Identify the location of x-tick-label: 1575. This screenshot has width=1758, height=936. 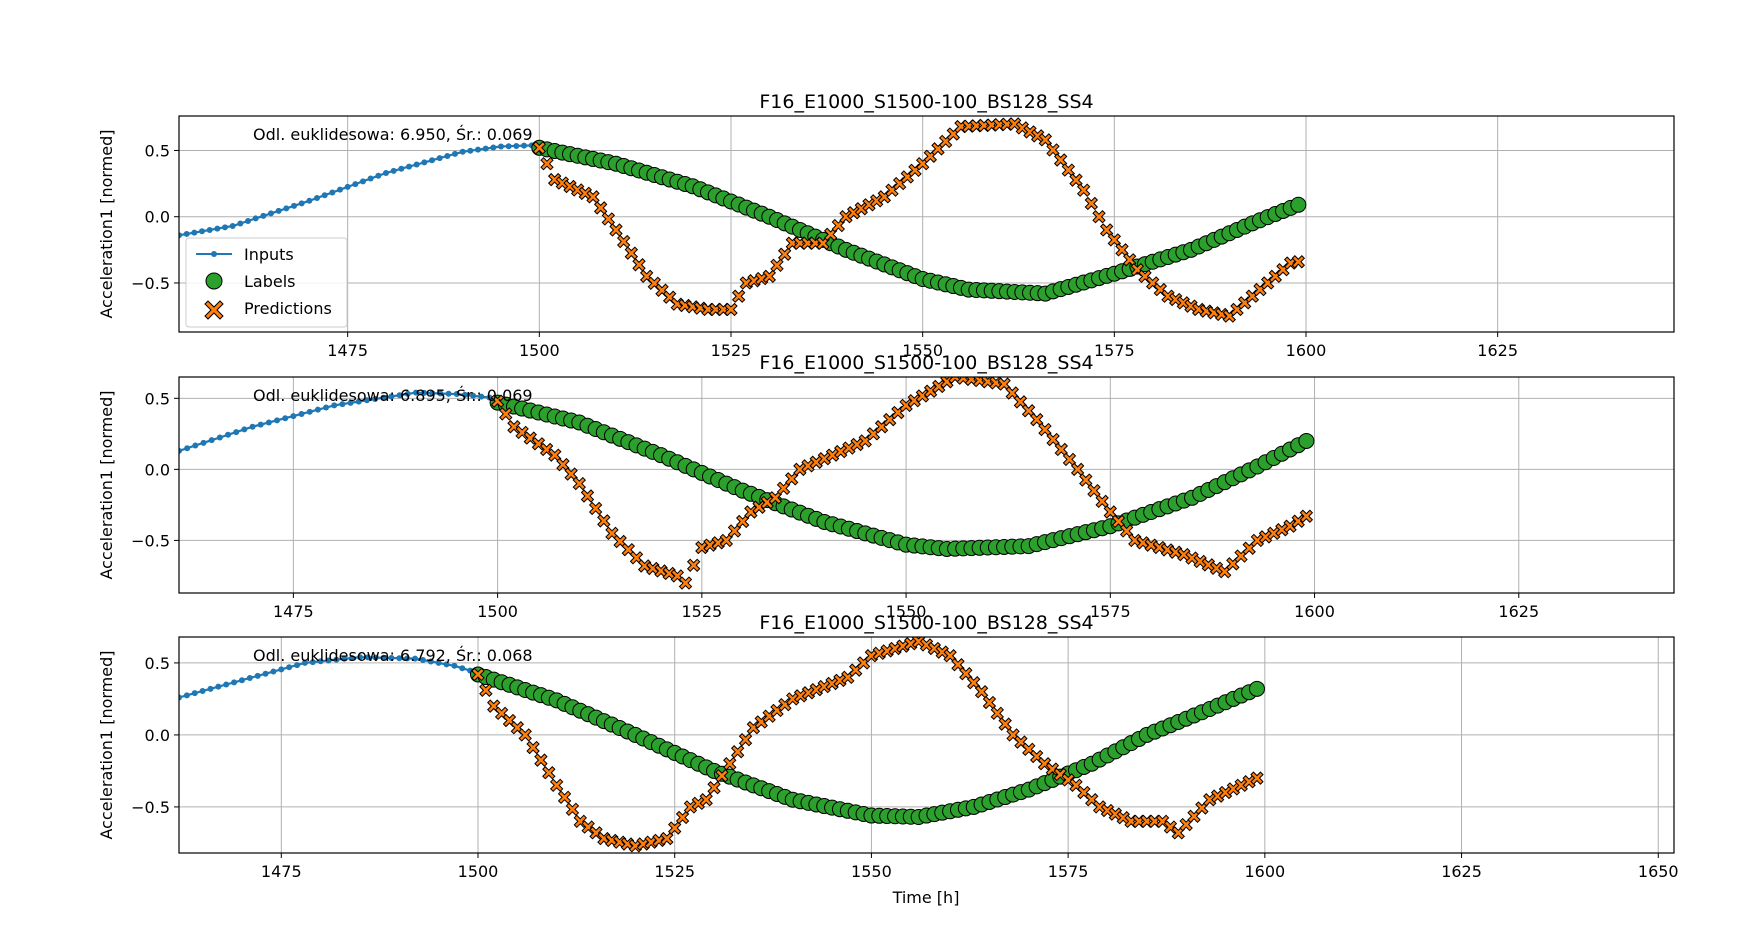
(1068, 871).